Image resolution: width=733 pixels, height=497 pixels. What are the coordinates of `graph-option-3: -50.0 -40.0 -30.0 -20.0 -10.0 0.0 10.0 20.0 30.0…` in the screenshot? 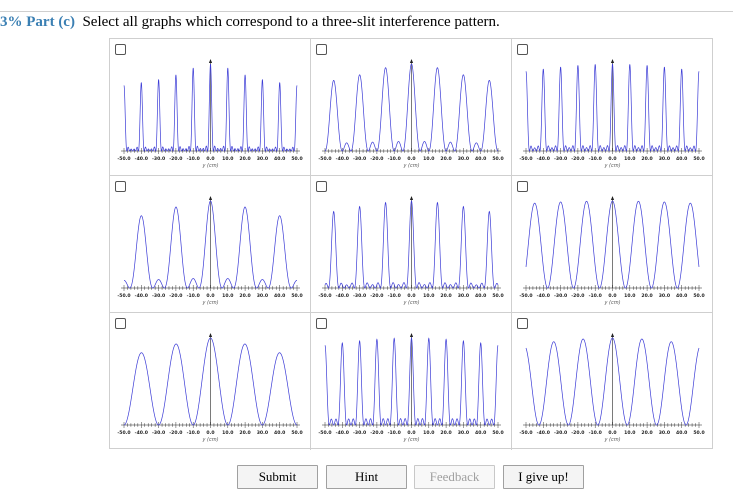 It's located at (612, 107).